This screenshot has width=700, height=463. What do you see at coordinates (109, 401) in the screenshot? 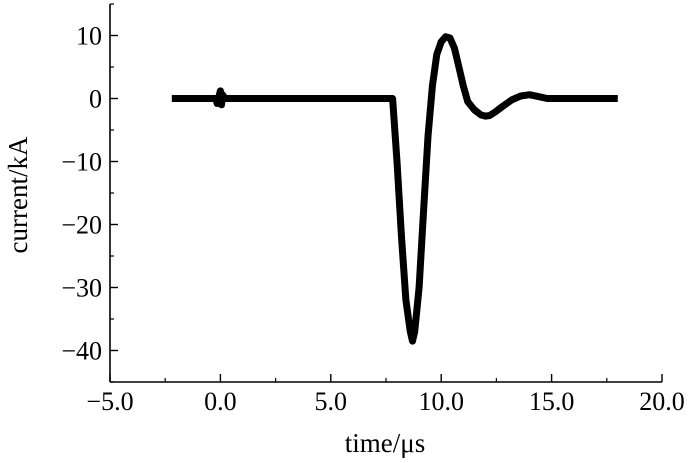
I see `x-tick-label: −5.0` at bounding box center [109, 401].